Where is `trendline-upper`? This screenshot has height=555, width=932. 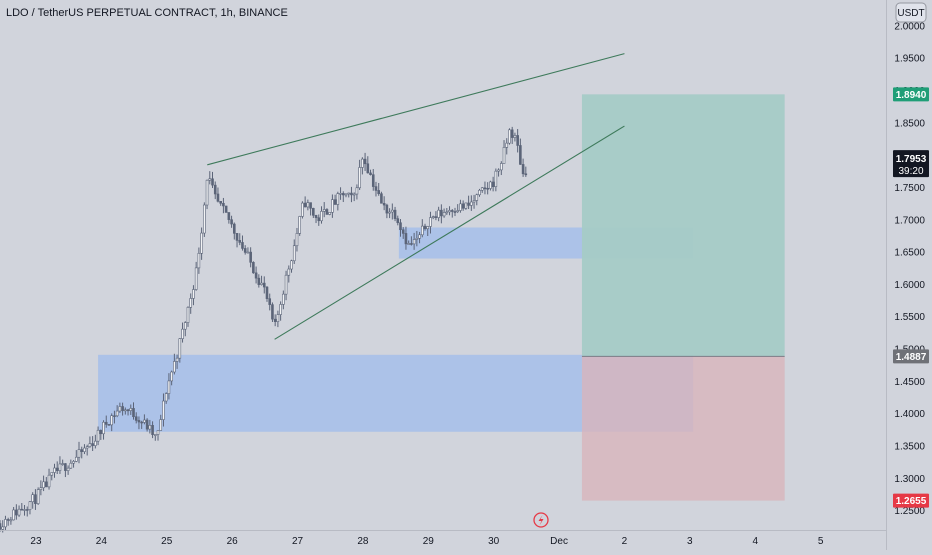
trendline-upper is located at coordinates (416, 109).